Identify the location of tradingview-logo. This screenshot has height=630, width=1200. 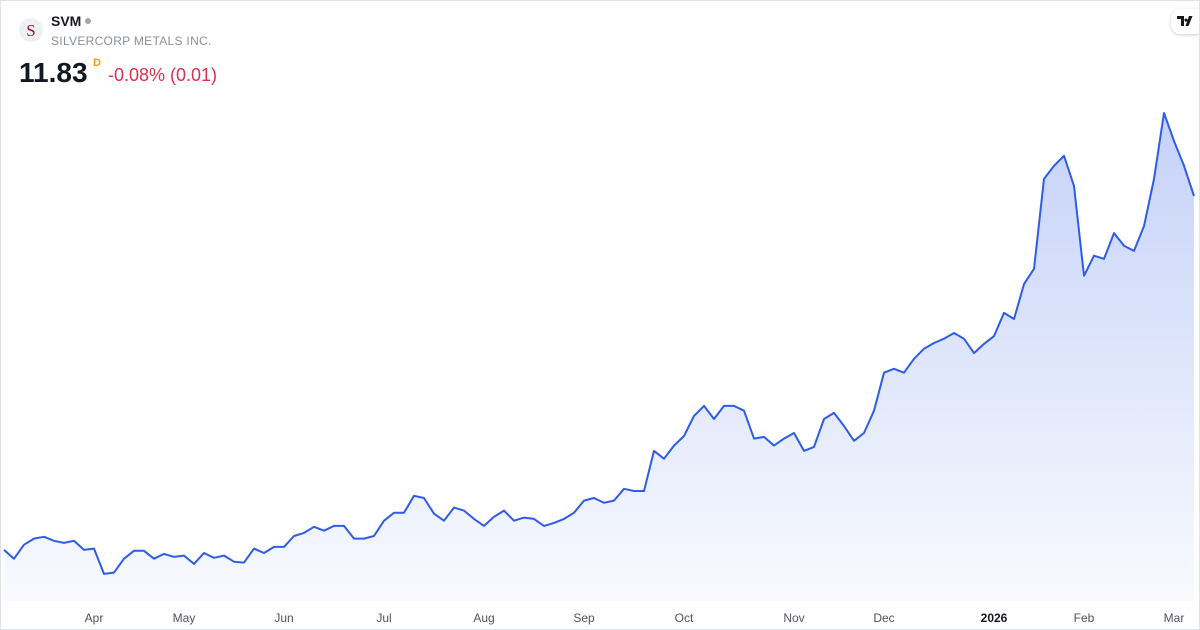
(1185, 21).